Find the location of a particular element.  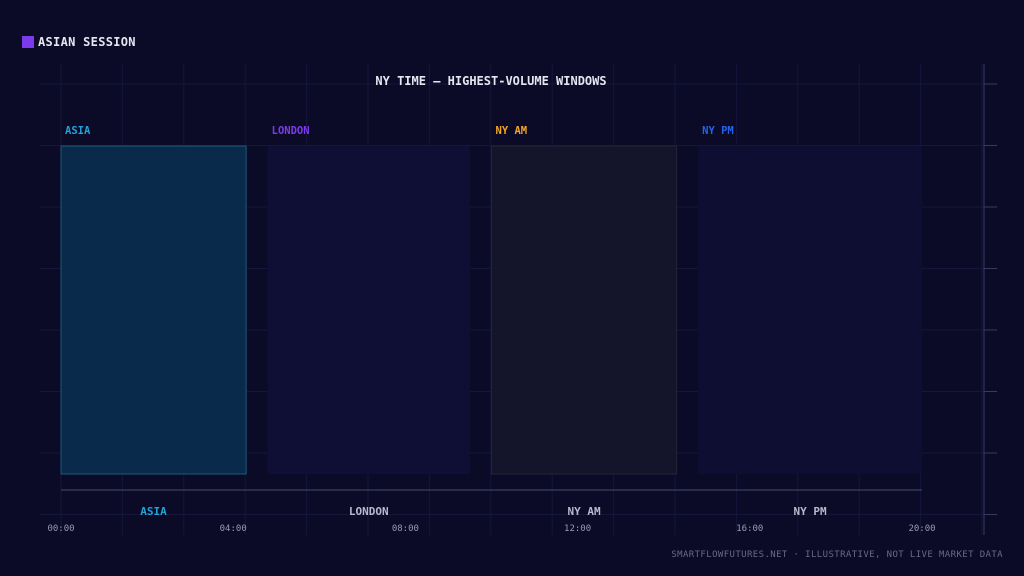

session-band-label: NY AM is located at coordinates (583, 511).